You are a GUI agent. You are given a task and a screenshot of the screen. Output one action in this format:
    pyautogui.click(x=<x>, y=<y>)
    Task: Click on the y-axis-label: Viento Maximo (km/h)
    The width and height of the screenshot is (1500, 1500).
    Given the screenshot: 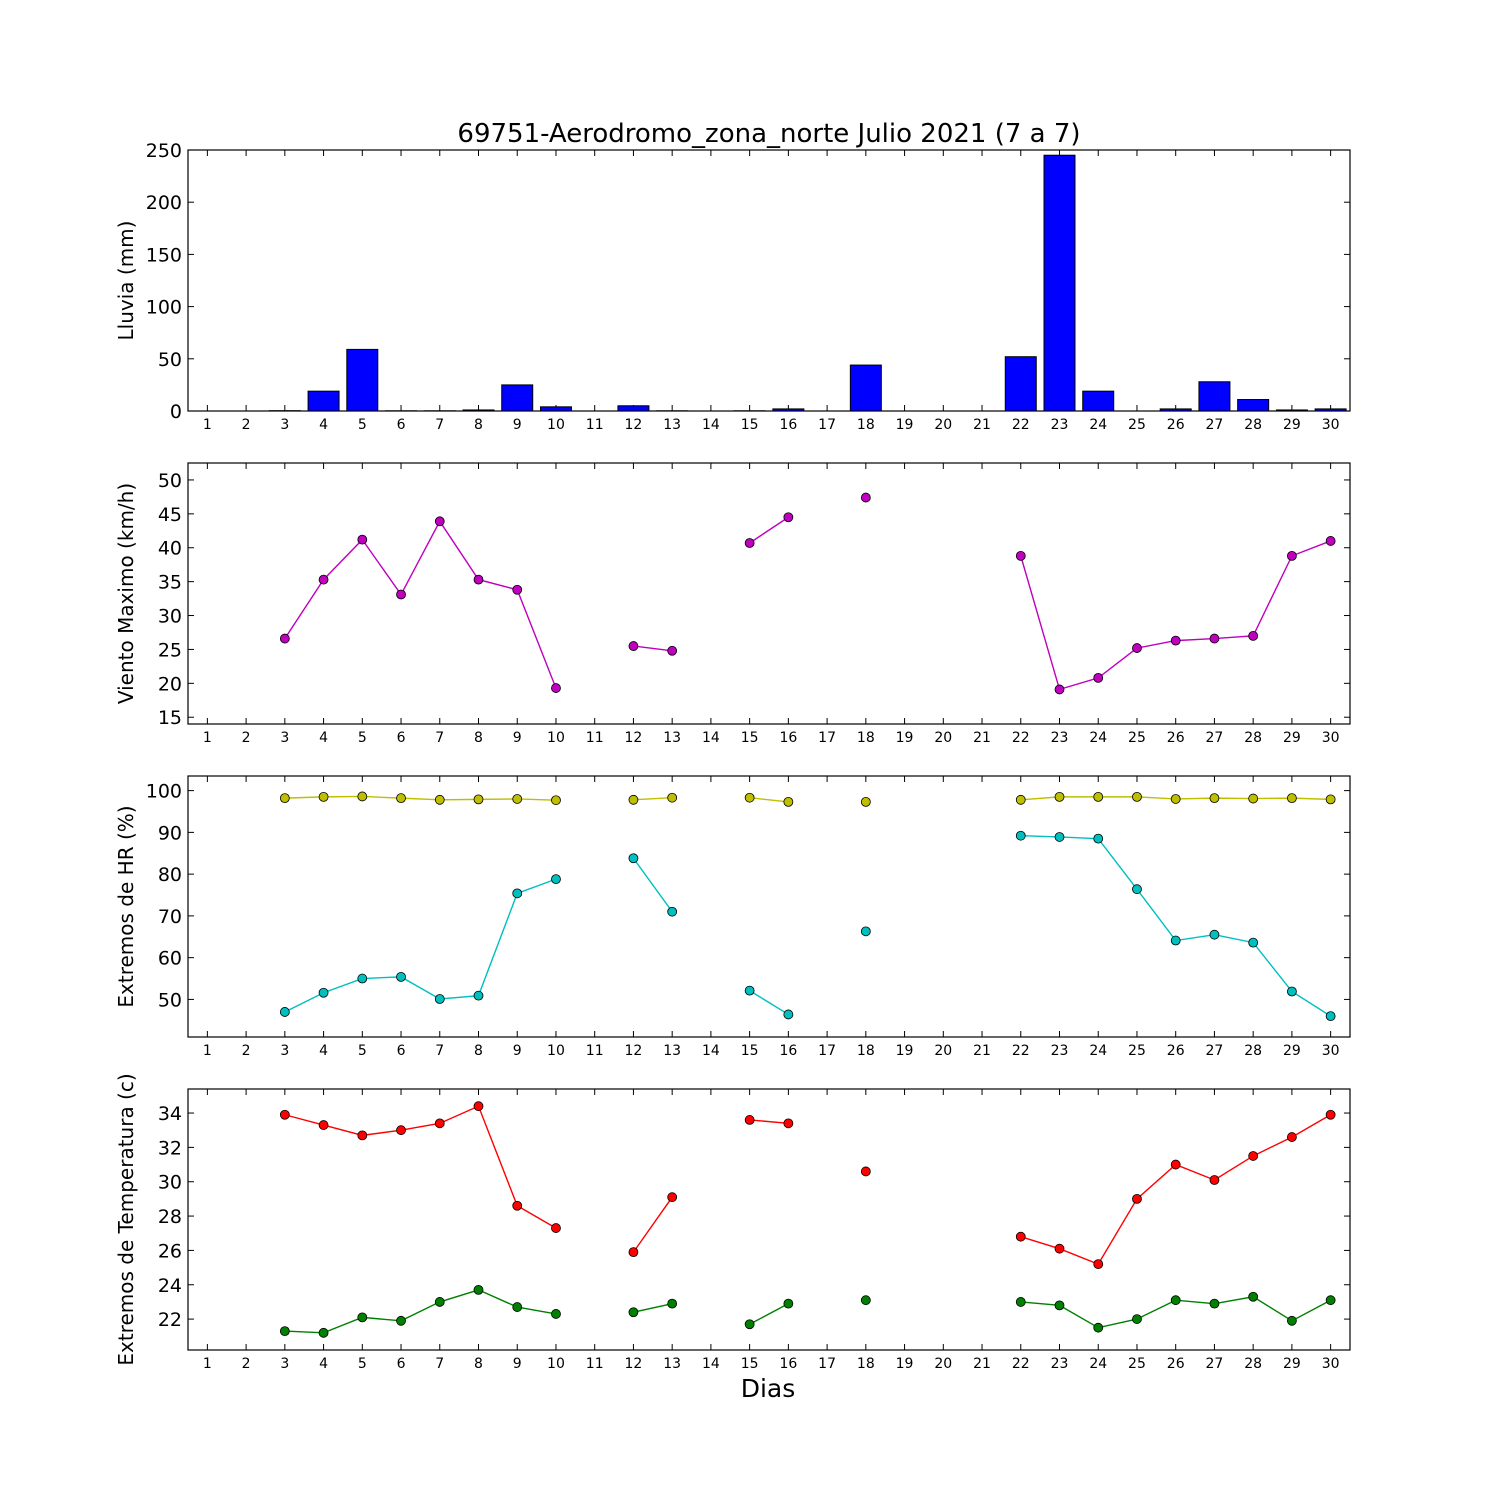 What is the action you would take?
    pyautogui.click(x=126, y=593)
    